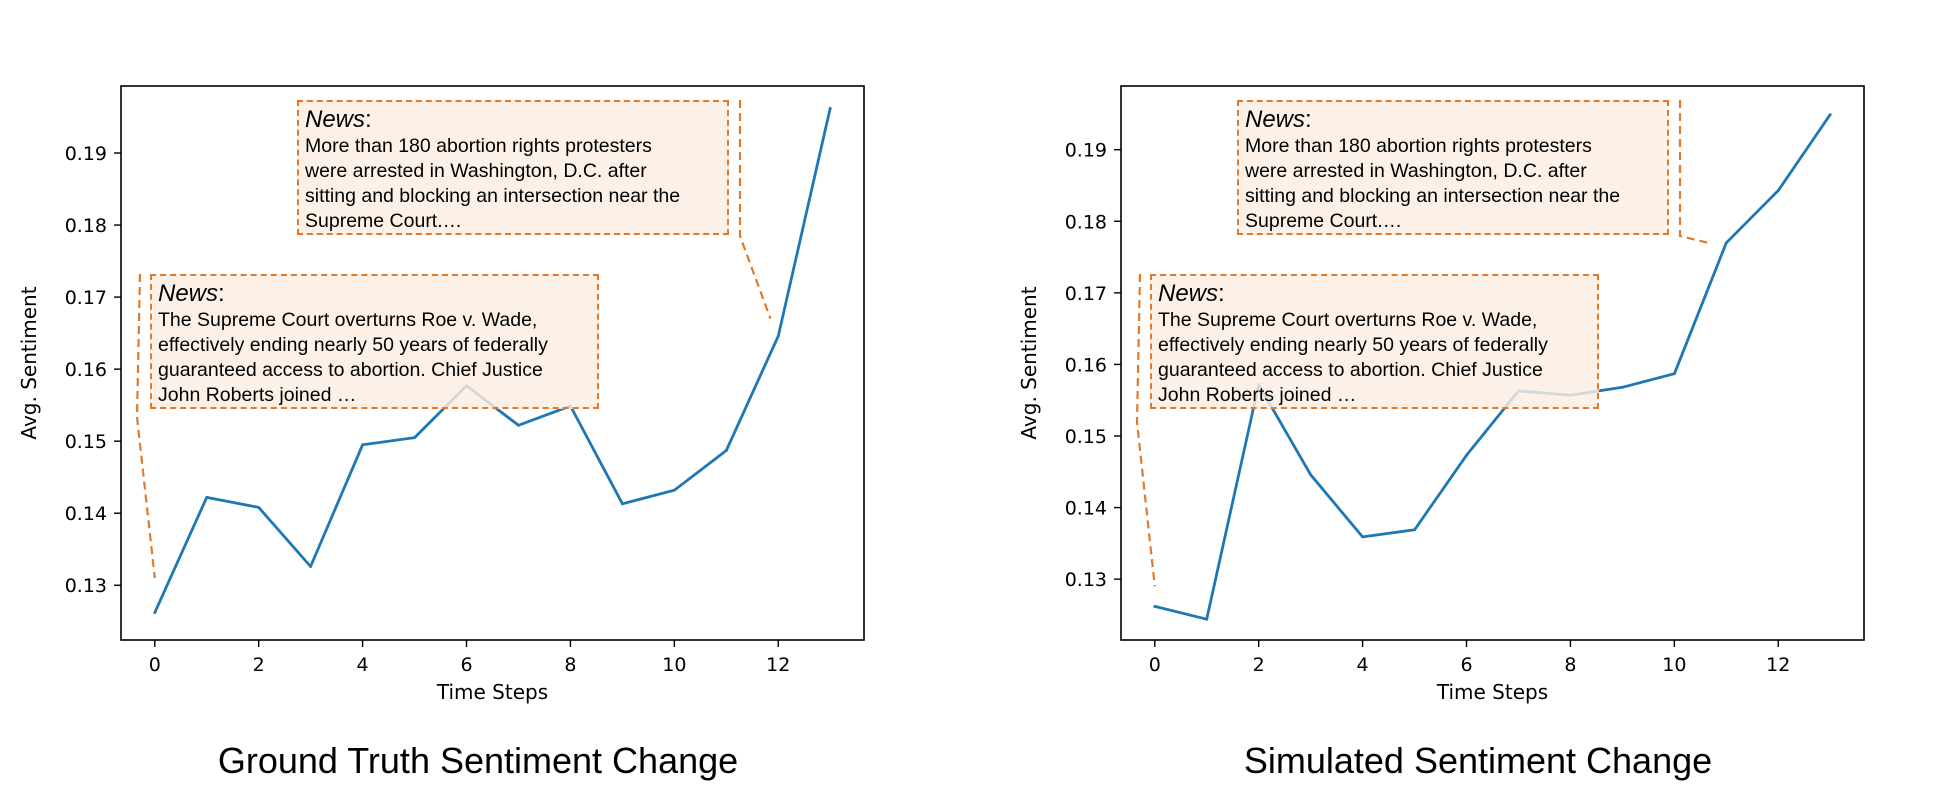 This screenshot has height=808, width=1960. What do you see at coordinates (1478, 760) in the screenshot?
I see `caption-simulated: Simulated Sentiment Change` at bounding box center [1478, 760].